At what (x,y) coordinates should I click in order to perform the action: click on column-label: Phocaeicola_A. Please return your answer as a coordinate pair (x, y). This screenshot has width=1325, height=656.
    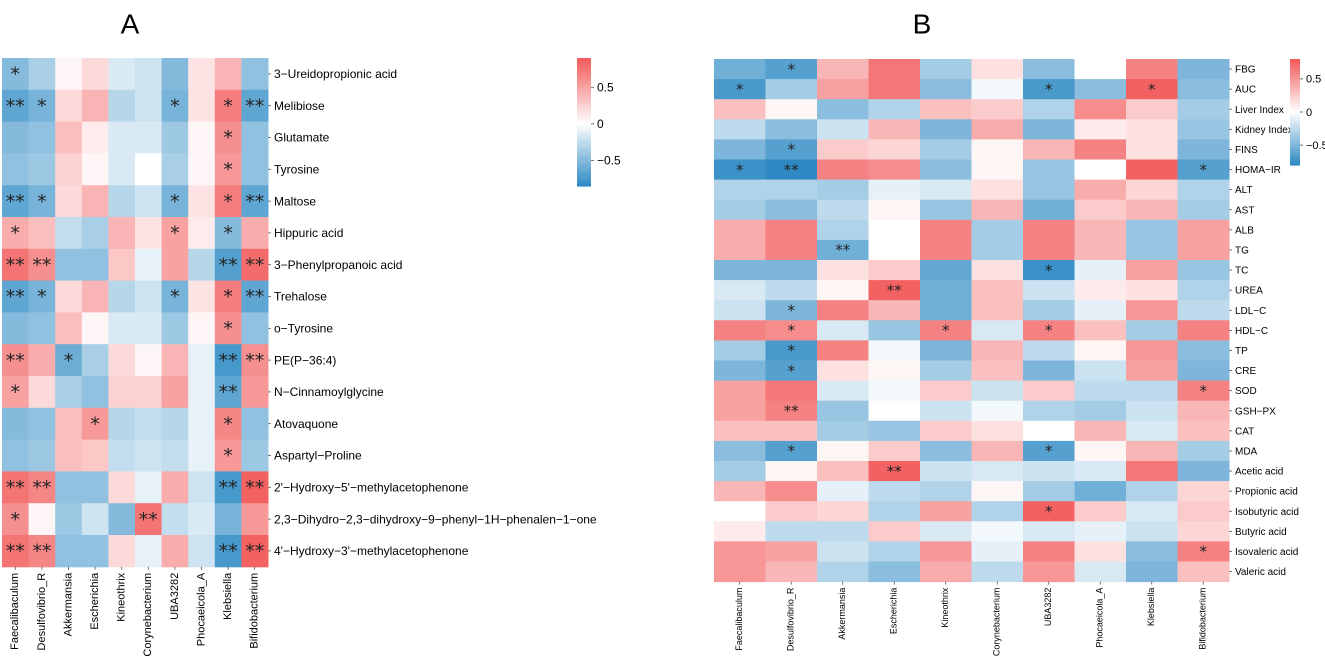
    Looking at the image, I should click on (1100, 618).